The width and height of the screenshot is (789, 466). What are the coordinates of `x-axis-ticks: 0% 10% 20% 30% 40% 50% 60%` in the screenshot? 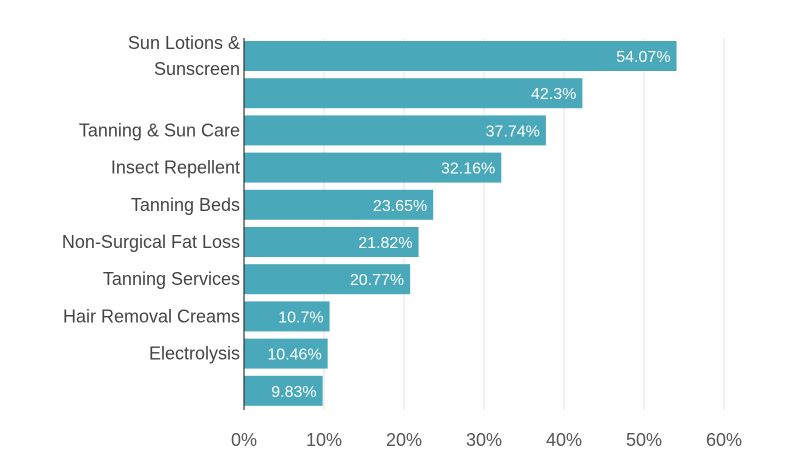 It's located at (486, 440).